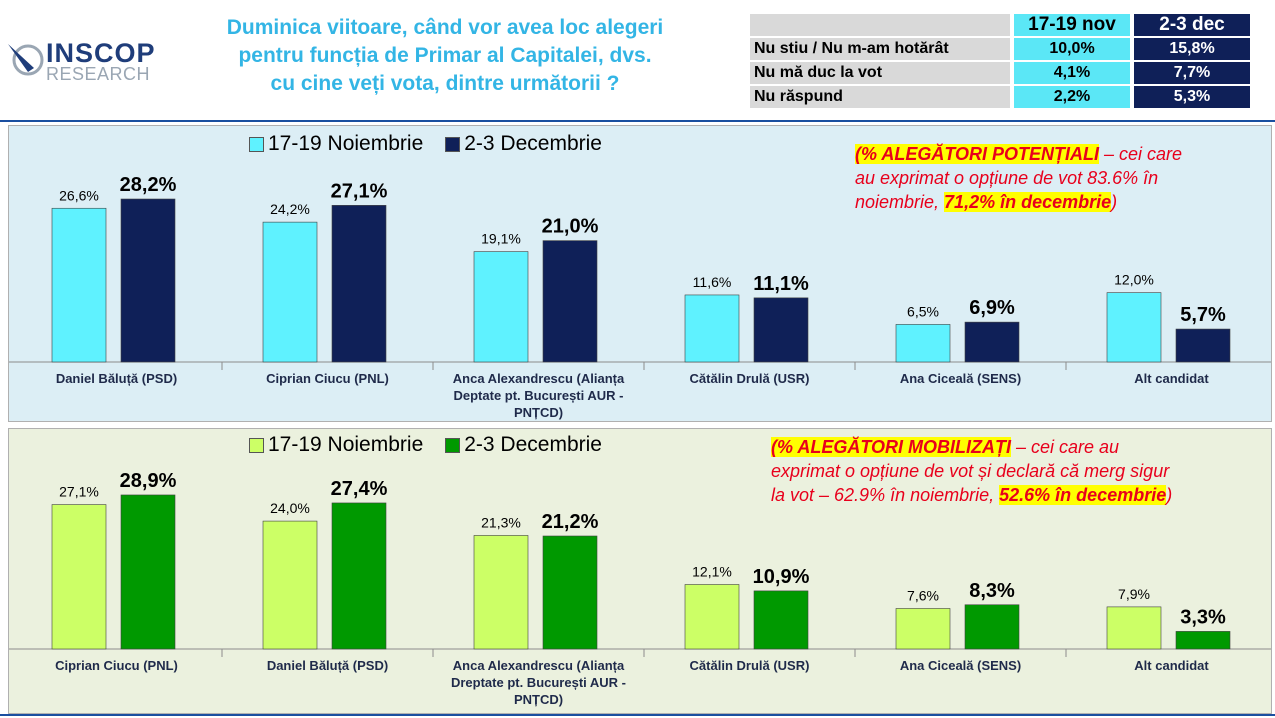  Describe the element at coordinates (1072, 49) in the screenshot. I see `summary-row-nov: 10,0%` at that location.